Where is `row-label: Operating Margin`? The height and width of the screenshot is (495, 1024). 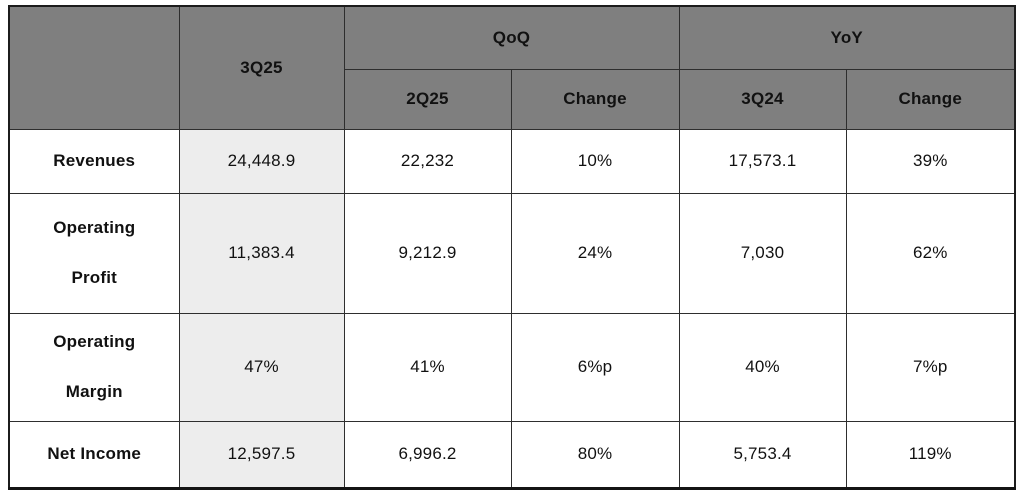
row-label: Operating Margin is located at coordinates (94, 367).